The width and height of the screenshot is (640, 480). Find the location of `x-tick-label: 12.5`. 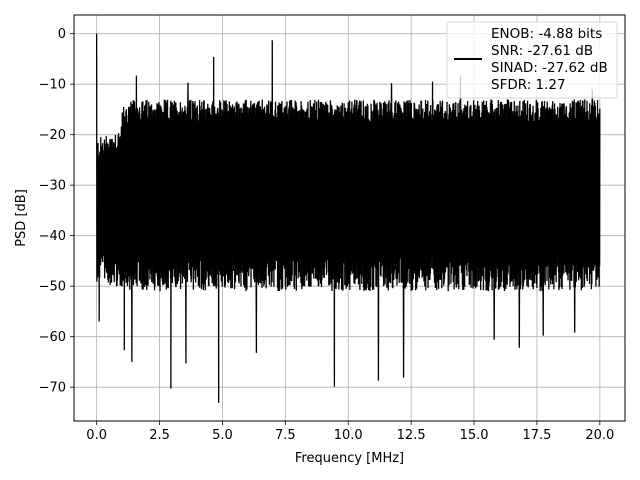

x-tick-label: 12.5 is located at coordinates (411, 435).